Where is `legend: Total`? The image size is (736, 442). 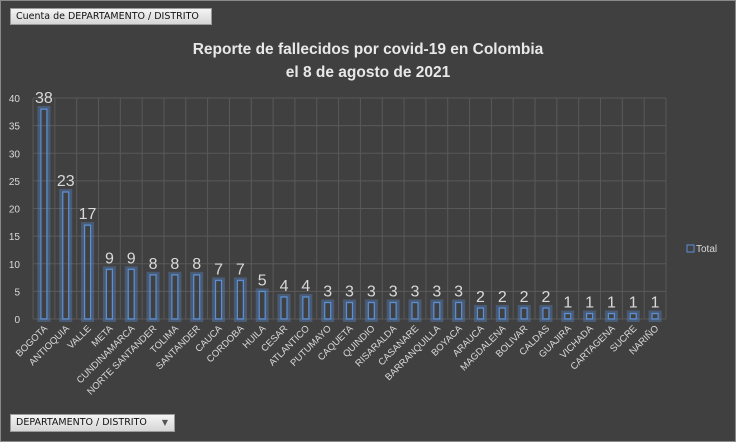 legend: Total is located at coordinates (701, 249).